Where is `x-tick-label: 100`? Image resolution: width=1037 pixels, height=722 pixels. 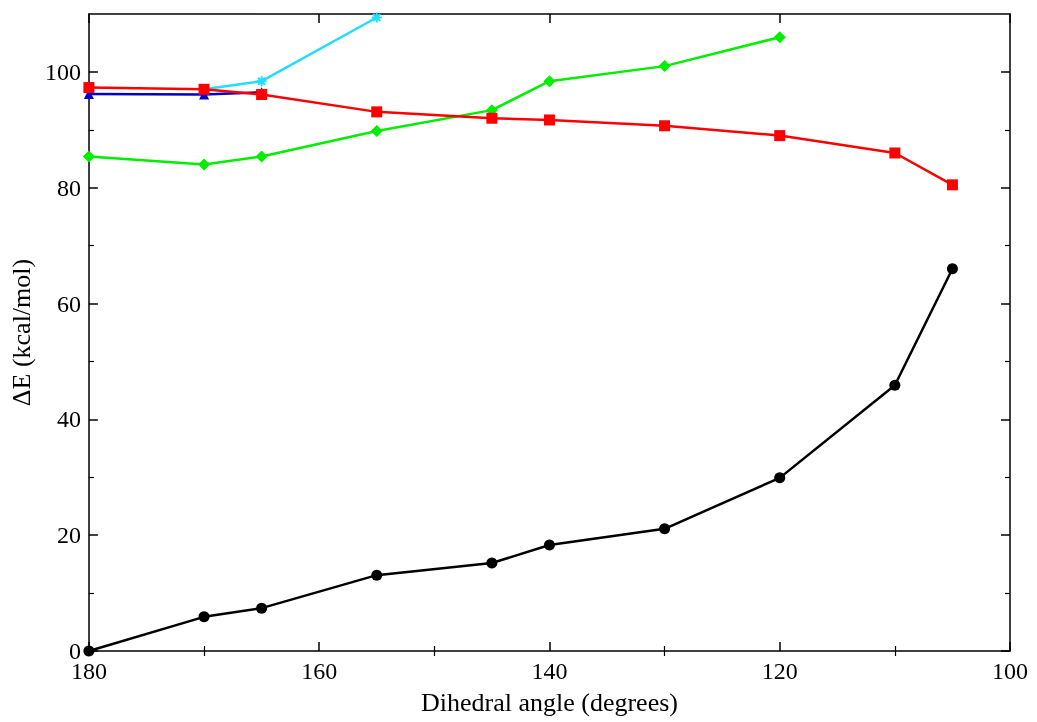 x-tick-label: 100 is located at coordinates (1010, 671).